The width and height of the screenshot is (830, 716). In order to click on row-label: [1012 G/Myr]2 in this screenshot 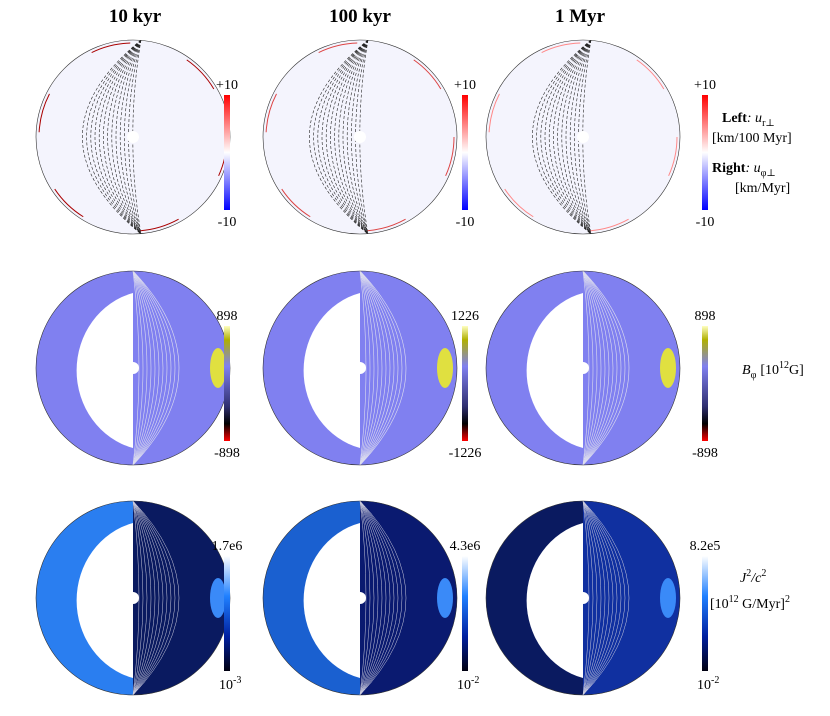, I will do `click(750, 603)`.